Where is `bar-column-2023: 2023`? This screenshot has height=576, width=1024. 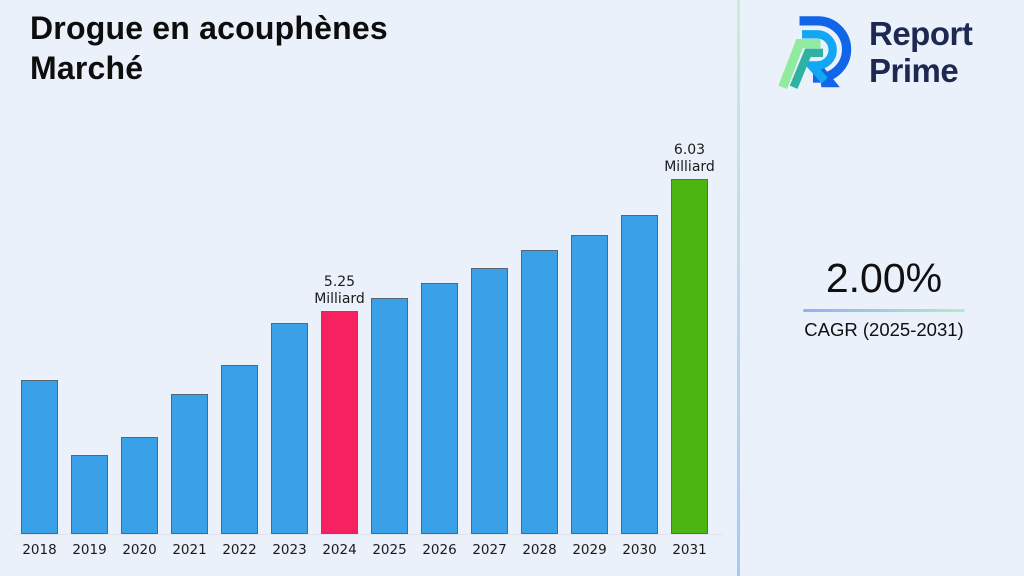
bar-column-2023: 2023 is located at coordinates (289, 449).